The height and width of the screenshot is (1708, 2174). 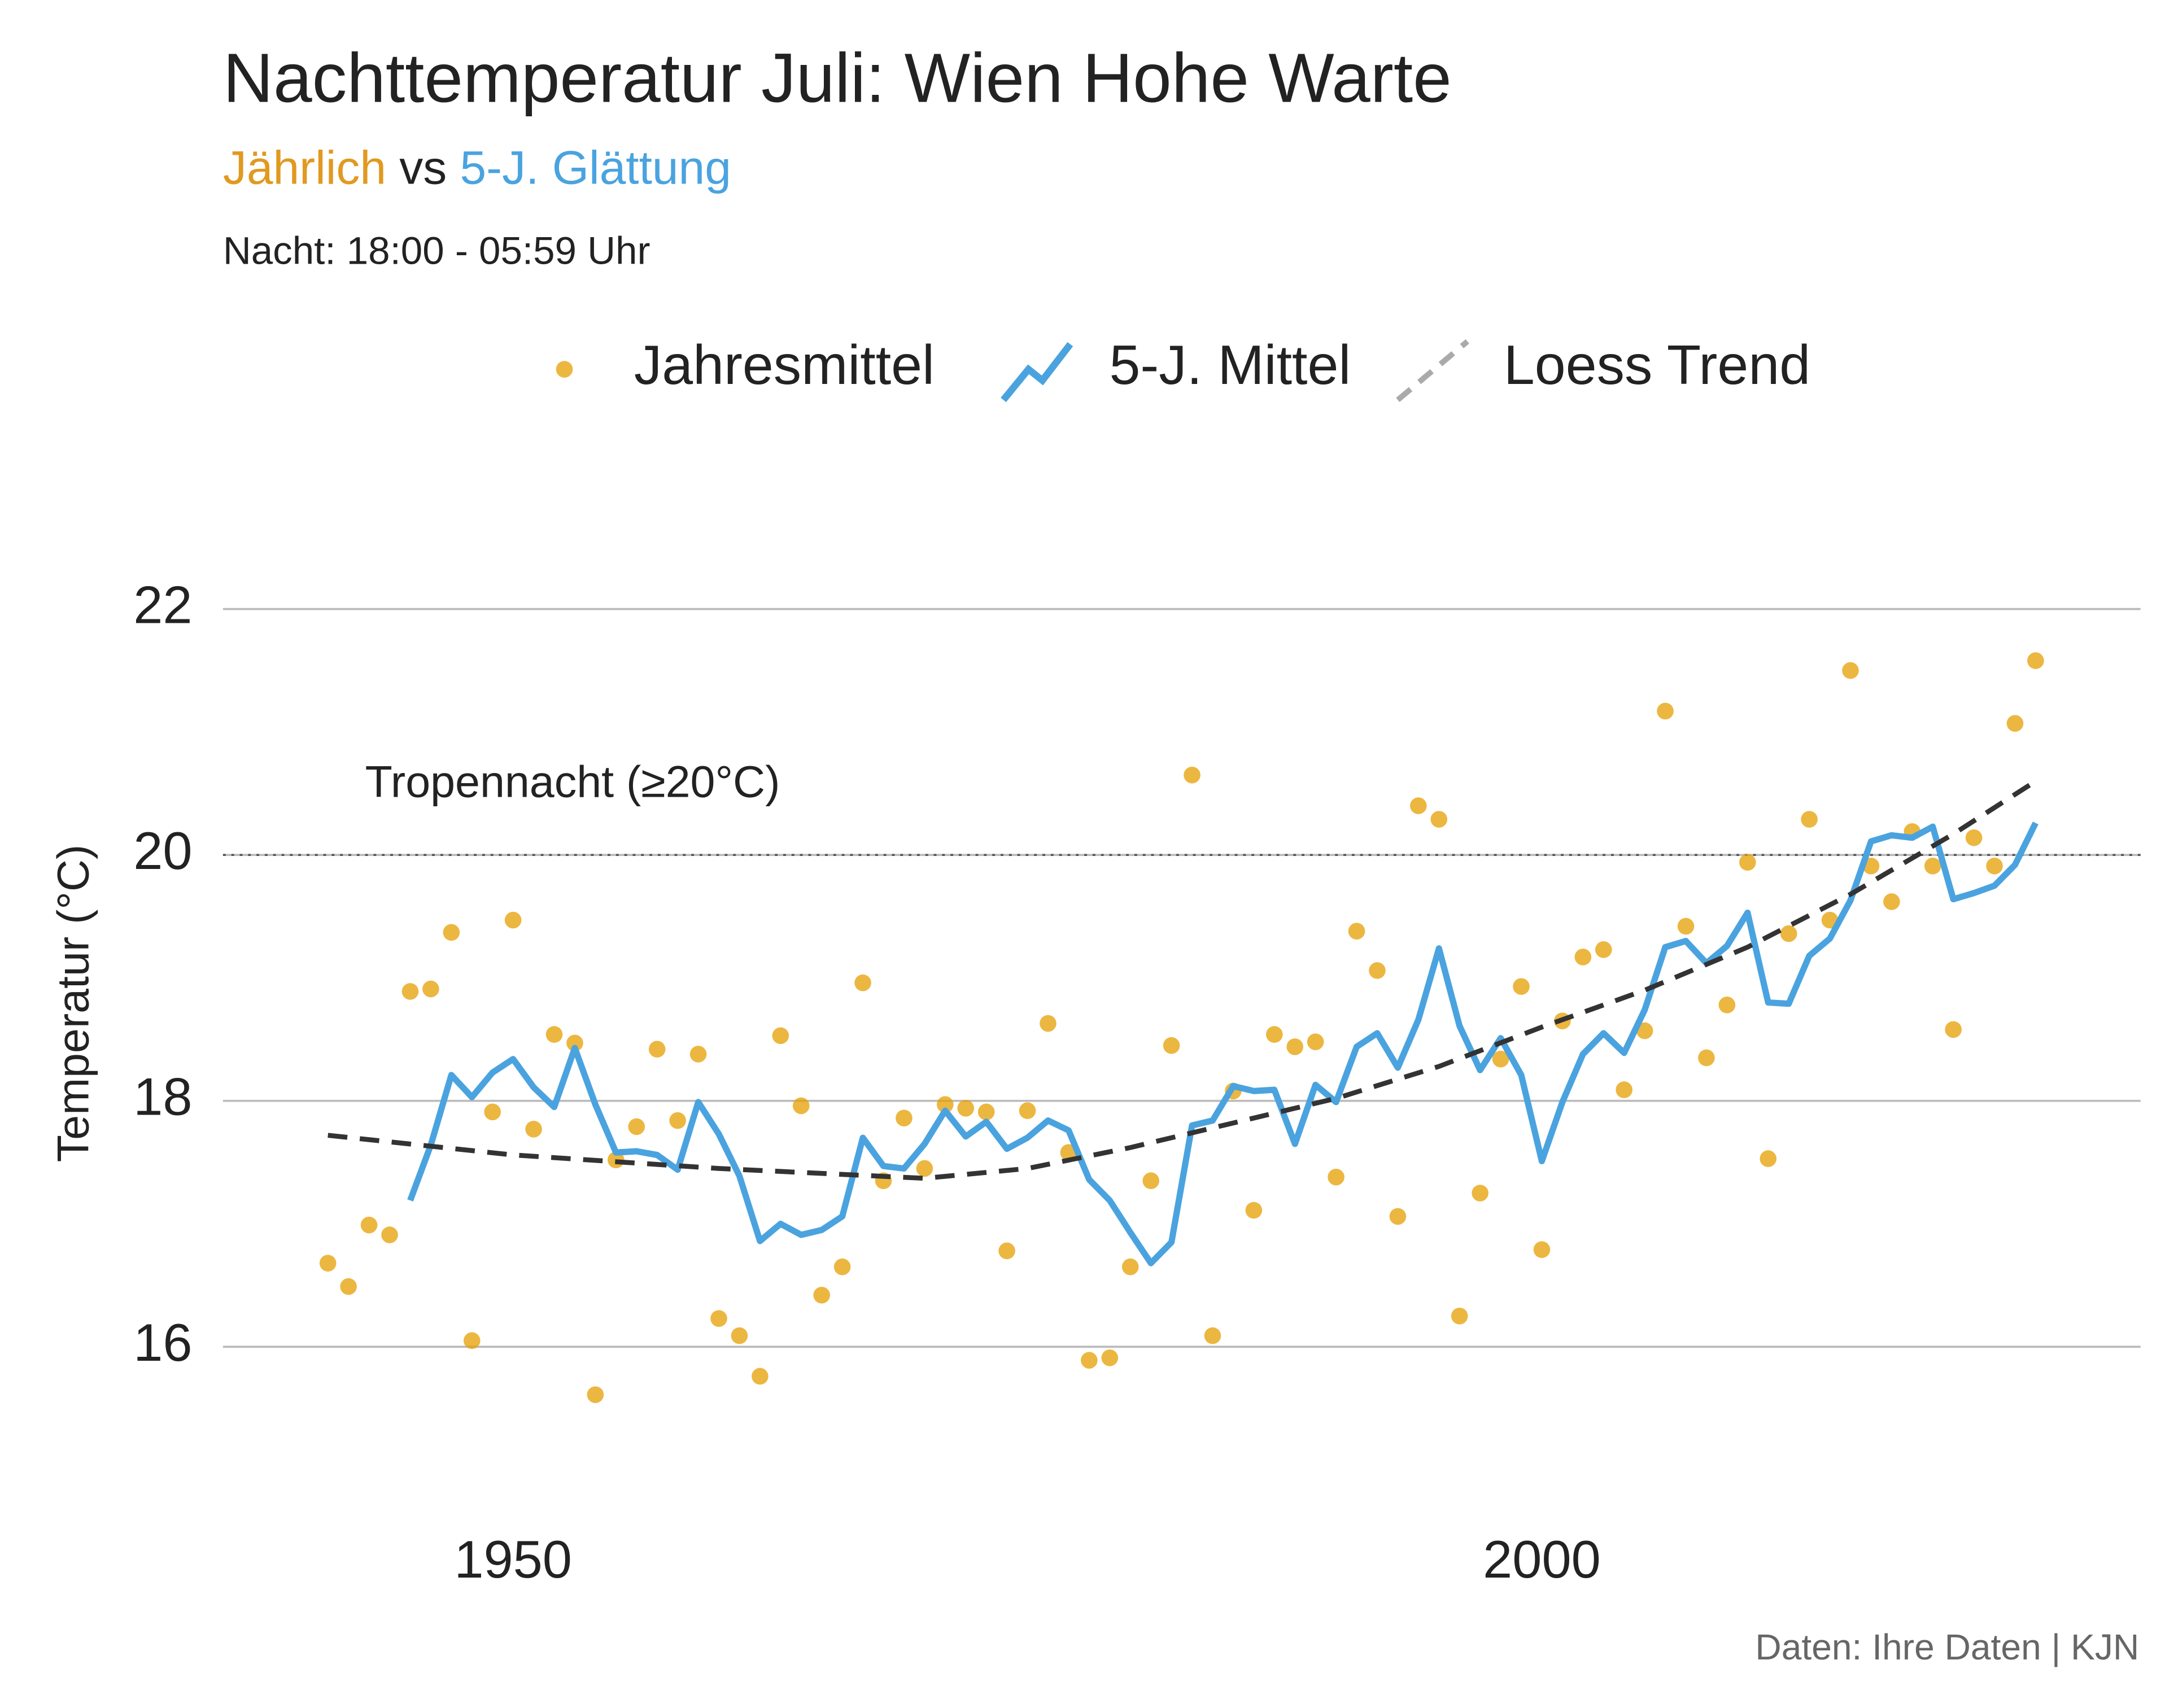 What do you see at coordinates (595, 167) in the screenshot?
I see `subtitle-part: 5-J. Glättung` at bounding box center [595, 167].